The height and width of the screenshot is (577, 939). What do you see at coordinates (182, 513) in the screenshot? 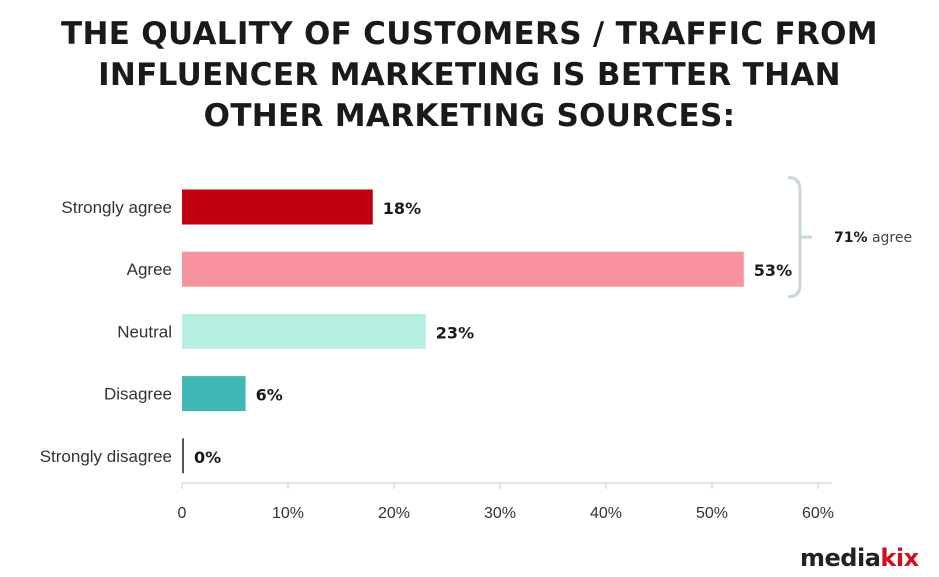
I see `x-tick-label: 0` at bounding box center [182, 513].